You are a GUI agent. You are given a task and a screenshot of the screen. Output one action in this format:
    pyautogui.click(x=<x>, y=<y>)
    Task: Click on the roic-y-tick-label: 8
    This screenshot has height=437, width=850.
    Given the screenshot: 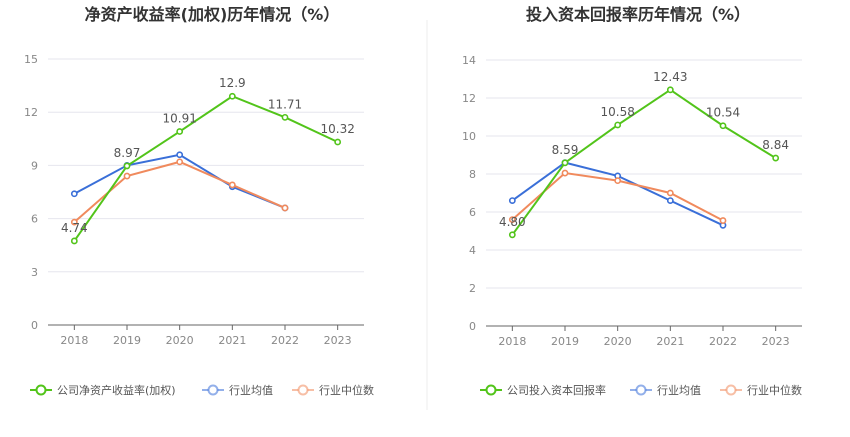 What is the action you would take?
    pyautogui.click(x=472, y=174)
    